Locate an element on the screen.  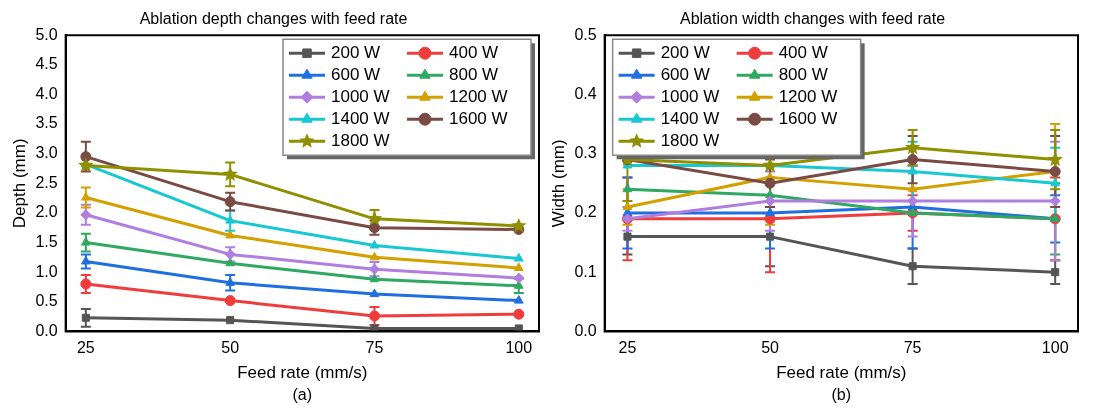
y-axis-title: Width (mm) is located at coordinates (558, 183).